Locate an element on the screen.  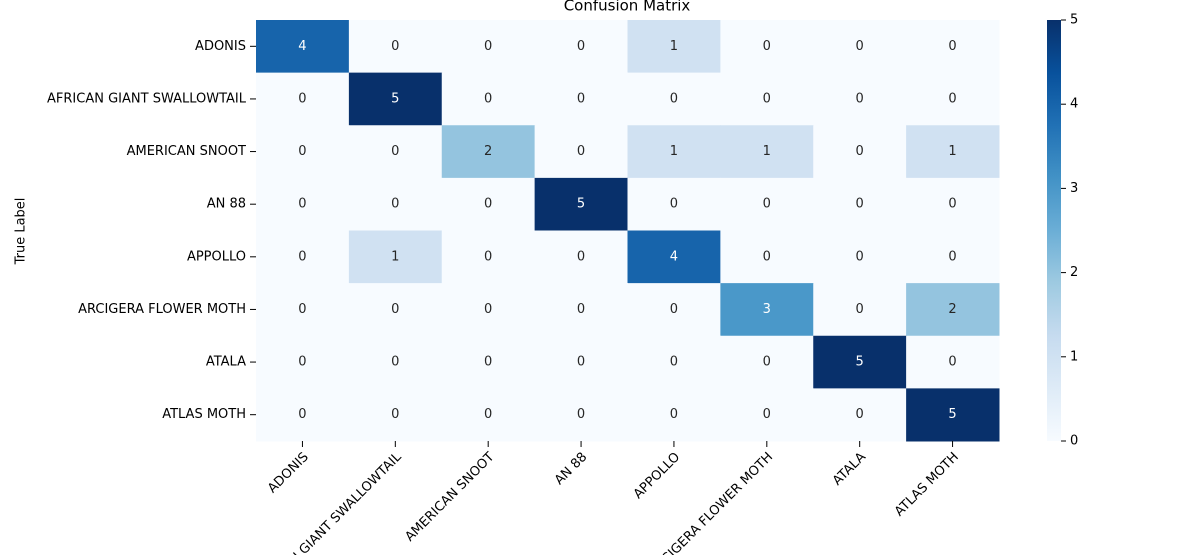
x-tick-label: ATALA is located at coordinates (849, 469).